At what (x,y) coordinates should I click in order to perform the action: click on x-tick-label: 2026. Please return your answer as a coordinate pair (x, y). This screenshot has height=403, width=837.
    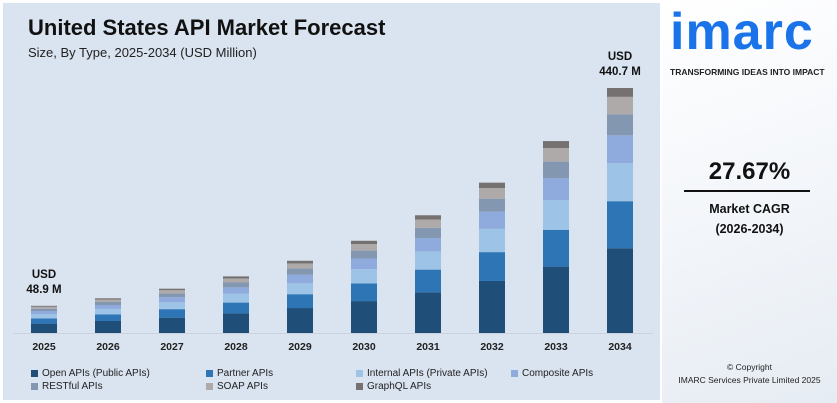
    Looking at the image, I should click on (108, 347).